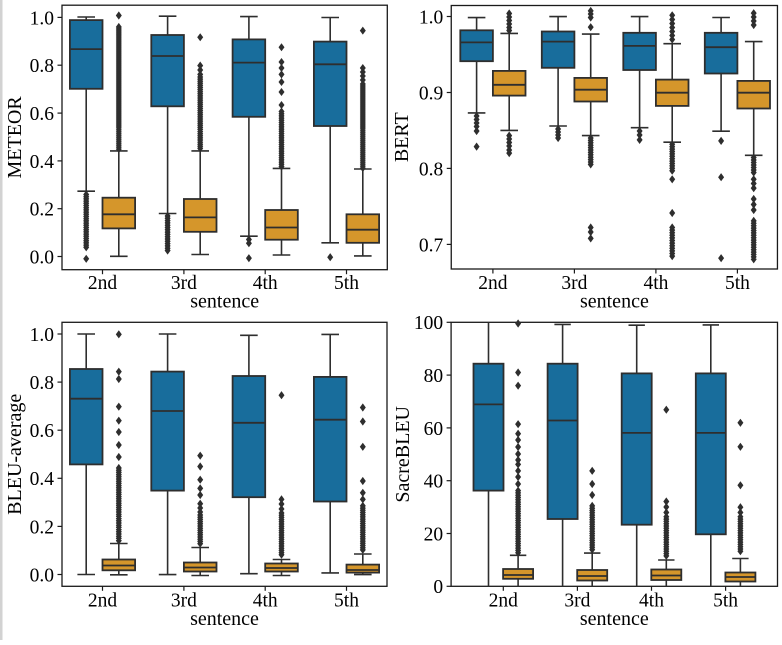 The image size is (782, 645). What do you see at coordinates (15, 137) in the screenshot?
I see `svg-text: METEOR` at bounding box center [15, 137].